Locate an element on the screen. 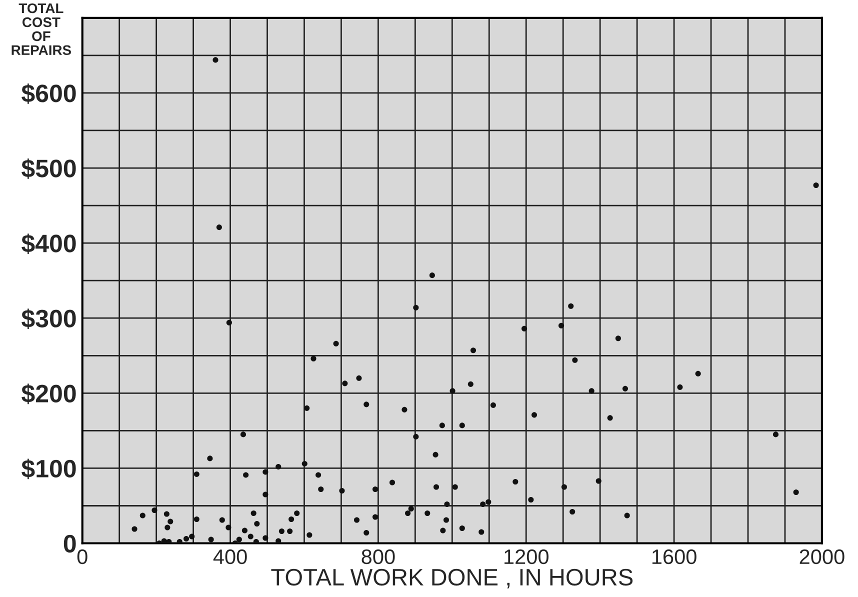 This screenshot has height=597, width=858. x-tick-label: 2000 is located at coordinates (822, 556).